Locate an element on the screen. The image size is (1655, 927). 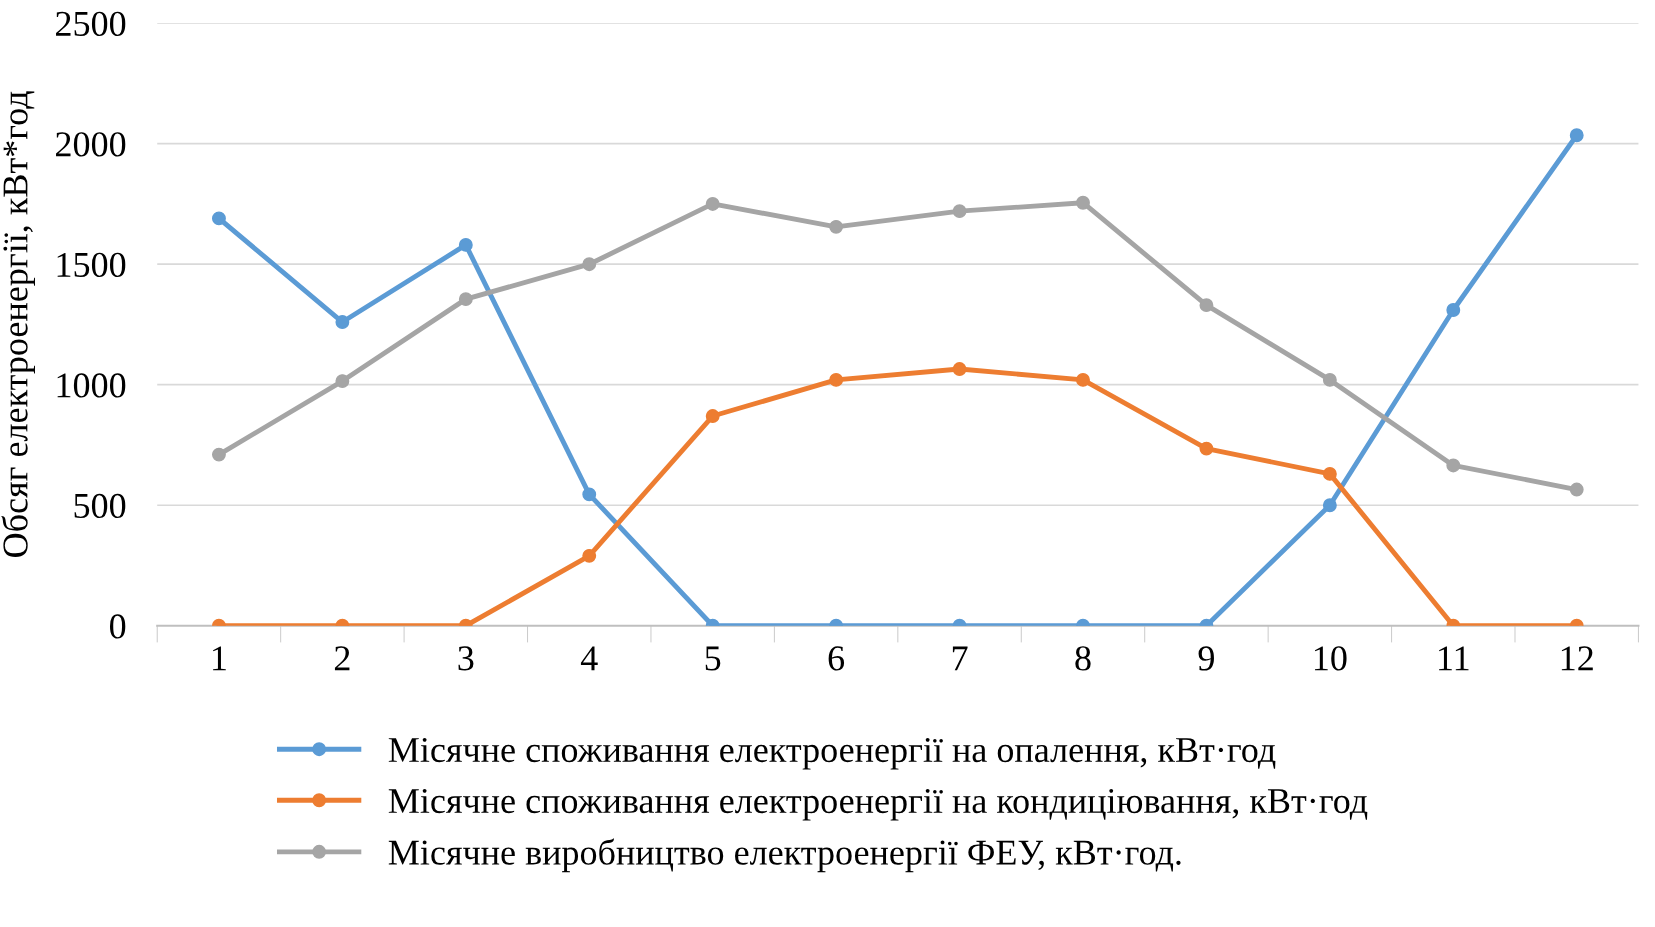
y-tick-label: 500 is located at coordinates (100, 506).